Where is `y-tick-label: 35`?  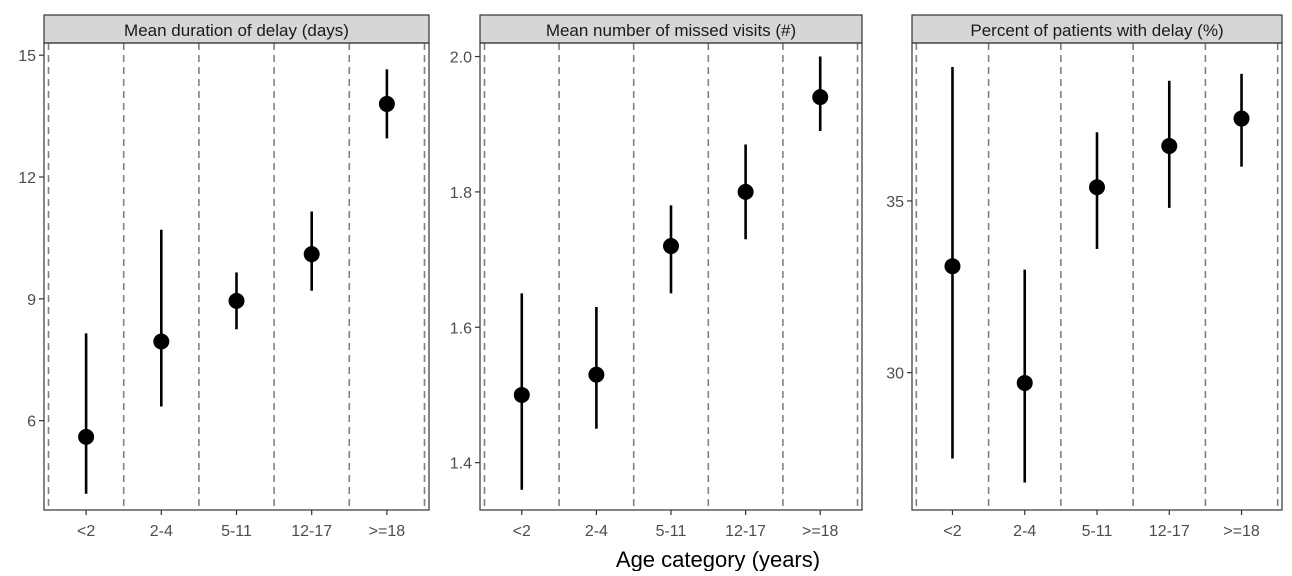
y-tick-label: 35 is located at coordinates (895, 202).